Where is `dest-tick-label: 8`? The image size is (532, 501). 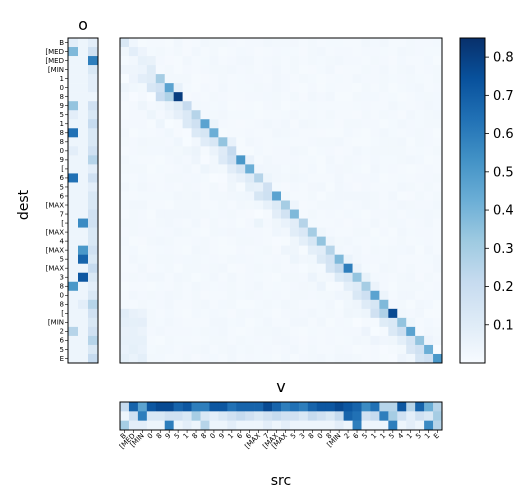
dest-tick-label: 8 is located at coordinates (62, 142).